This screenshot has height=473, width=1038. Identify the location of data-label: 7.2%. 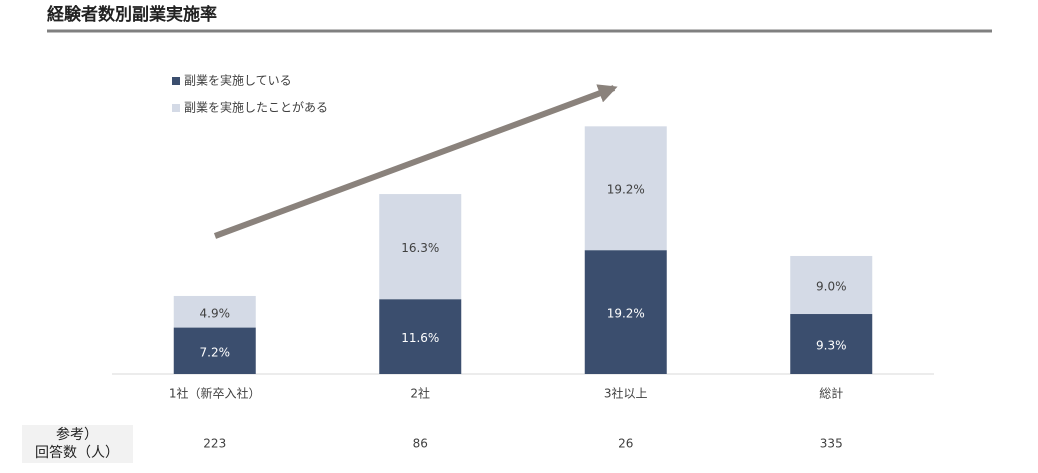
(215, 352).